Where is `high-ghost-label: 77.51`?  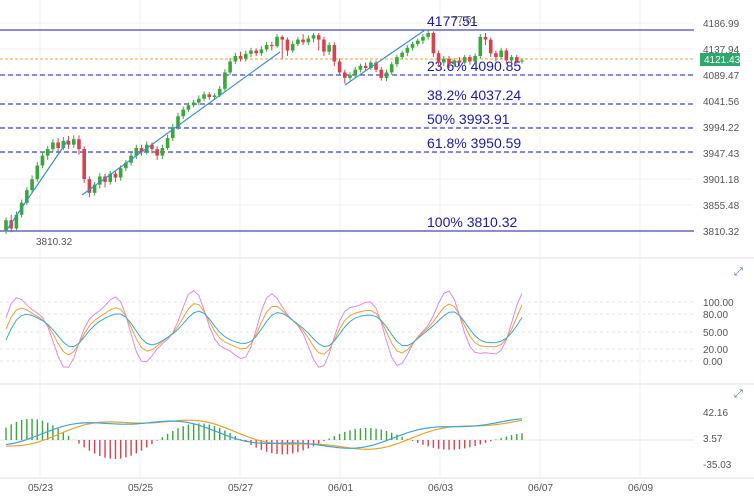
high-ghost-label: 77.51 is located at coordinates (464, 20).